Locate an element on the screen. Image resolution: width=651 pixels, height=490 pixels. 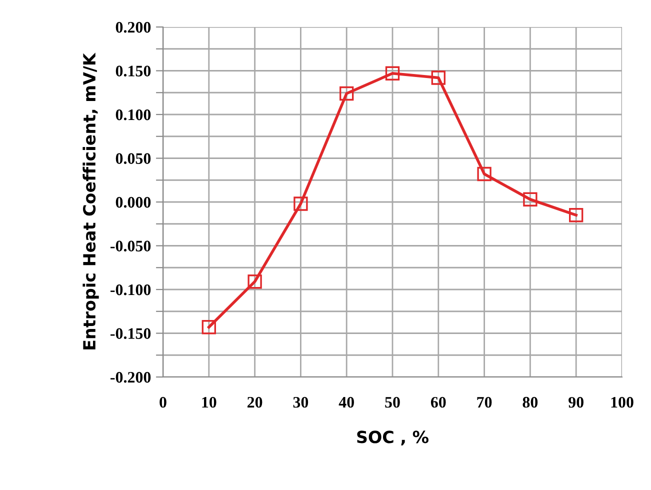
x-tick-label: 0 is located at coordinates (163, 402).